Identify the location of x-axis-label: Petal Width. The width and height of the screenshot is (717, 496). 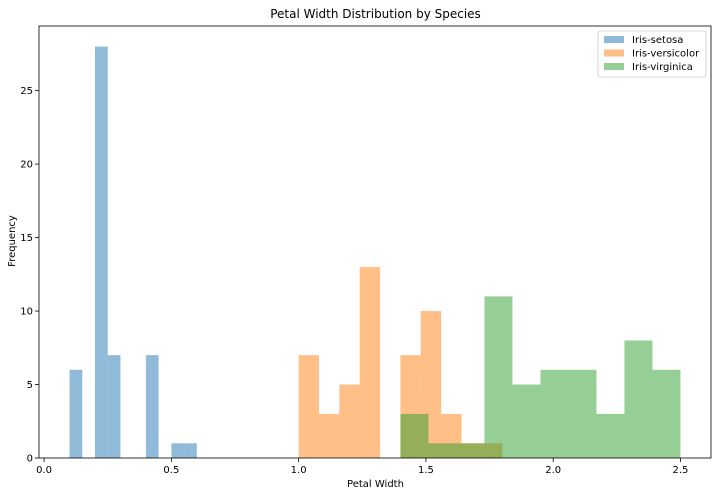
(375, 484).